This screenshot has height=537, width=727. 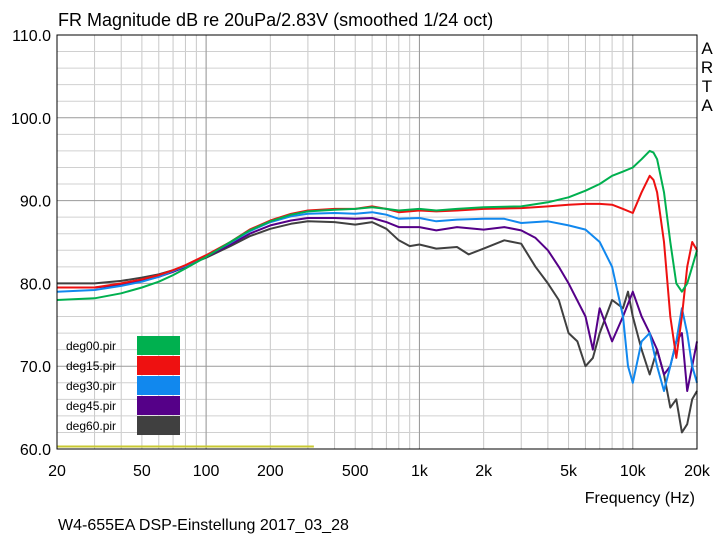 I want to click on x-tick-label: 200, so click(x=270, y=471).